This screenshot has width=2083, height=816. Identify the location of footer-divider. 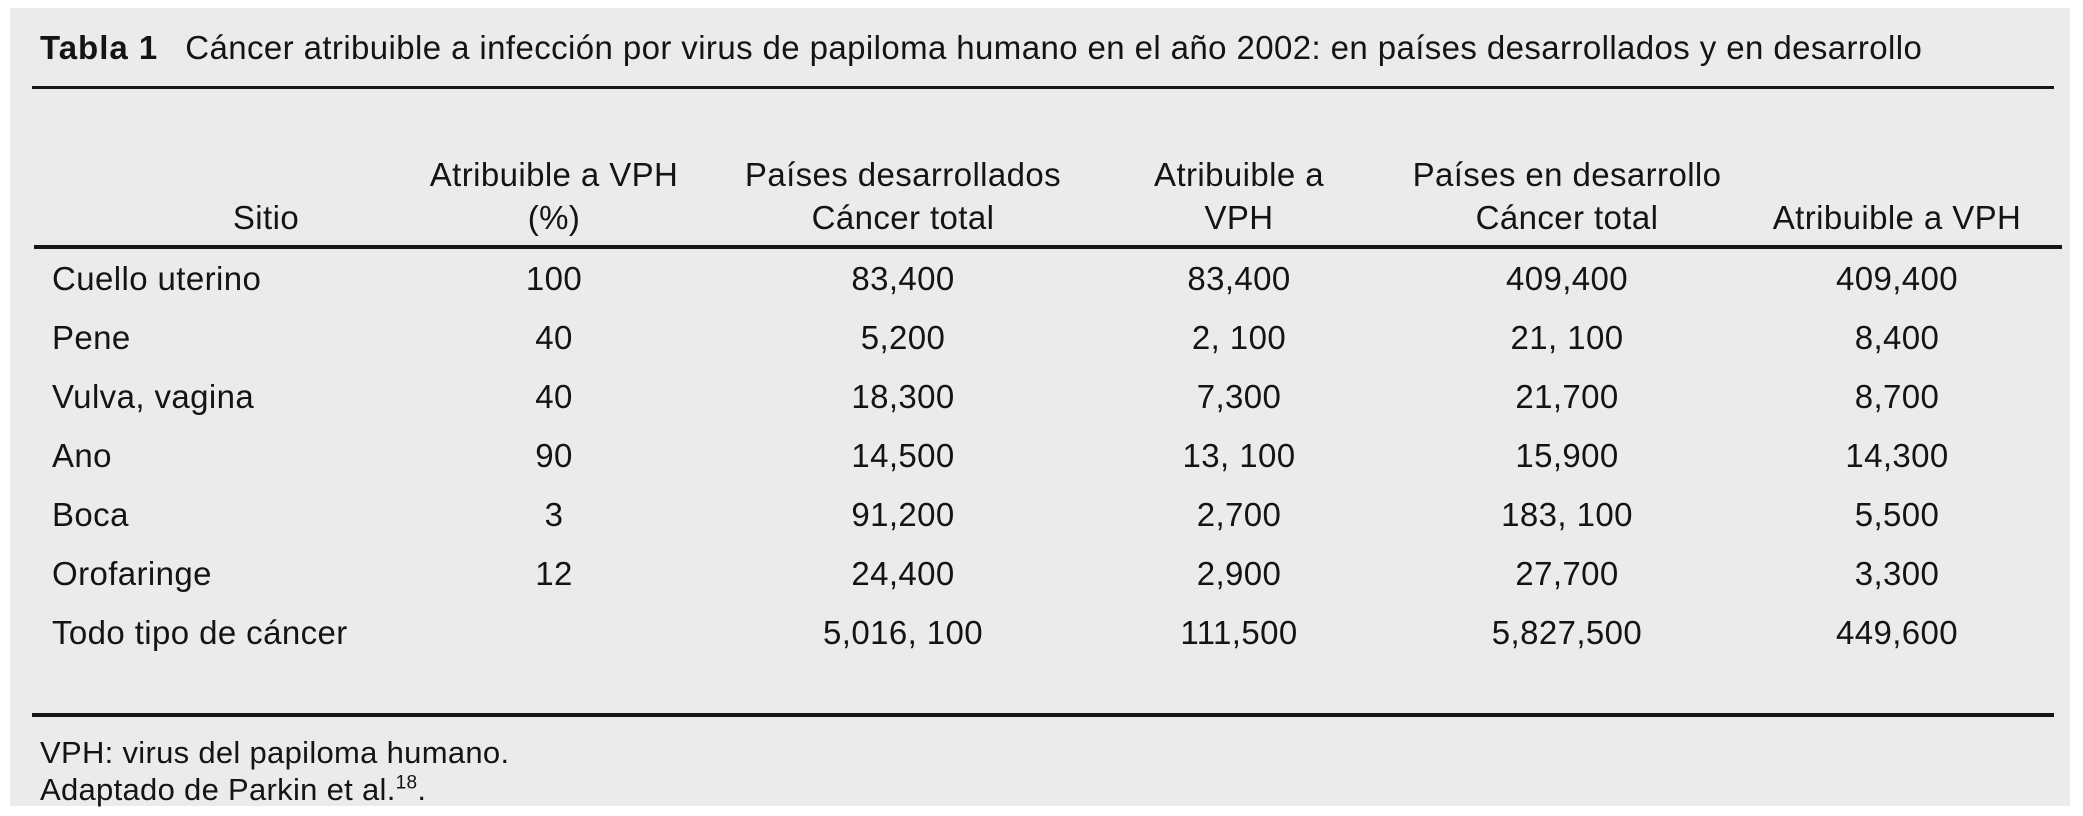
(1043, 715).